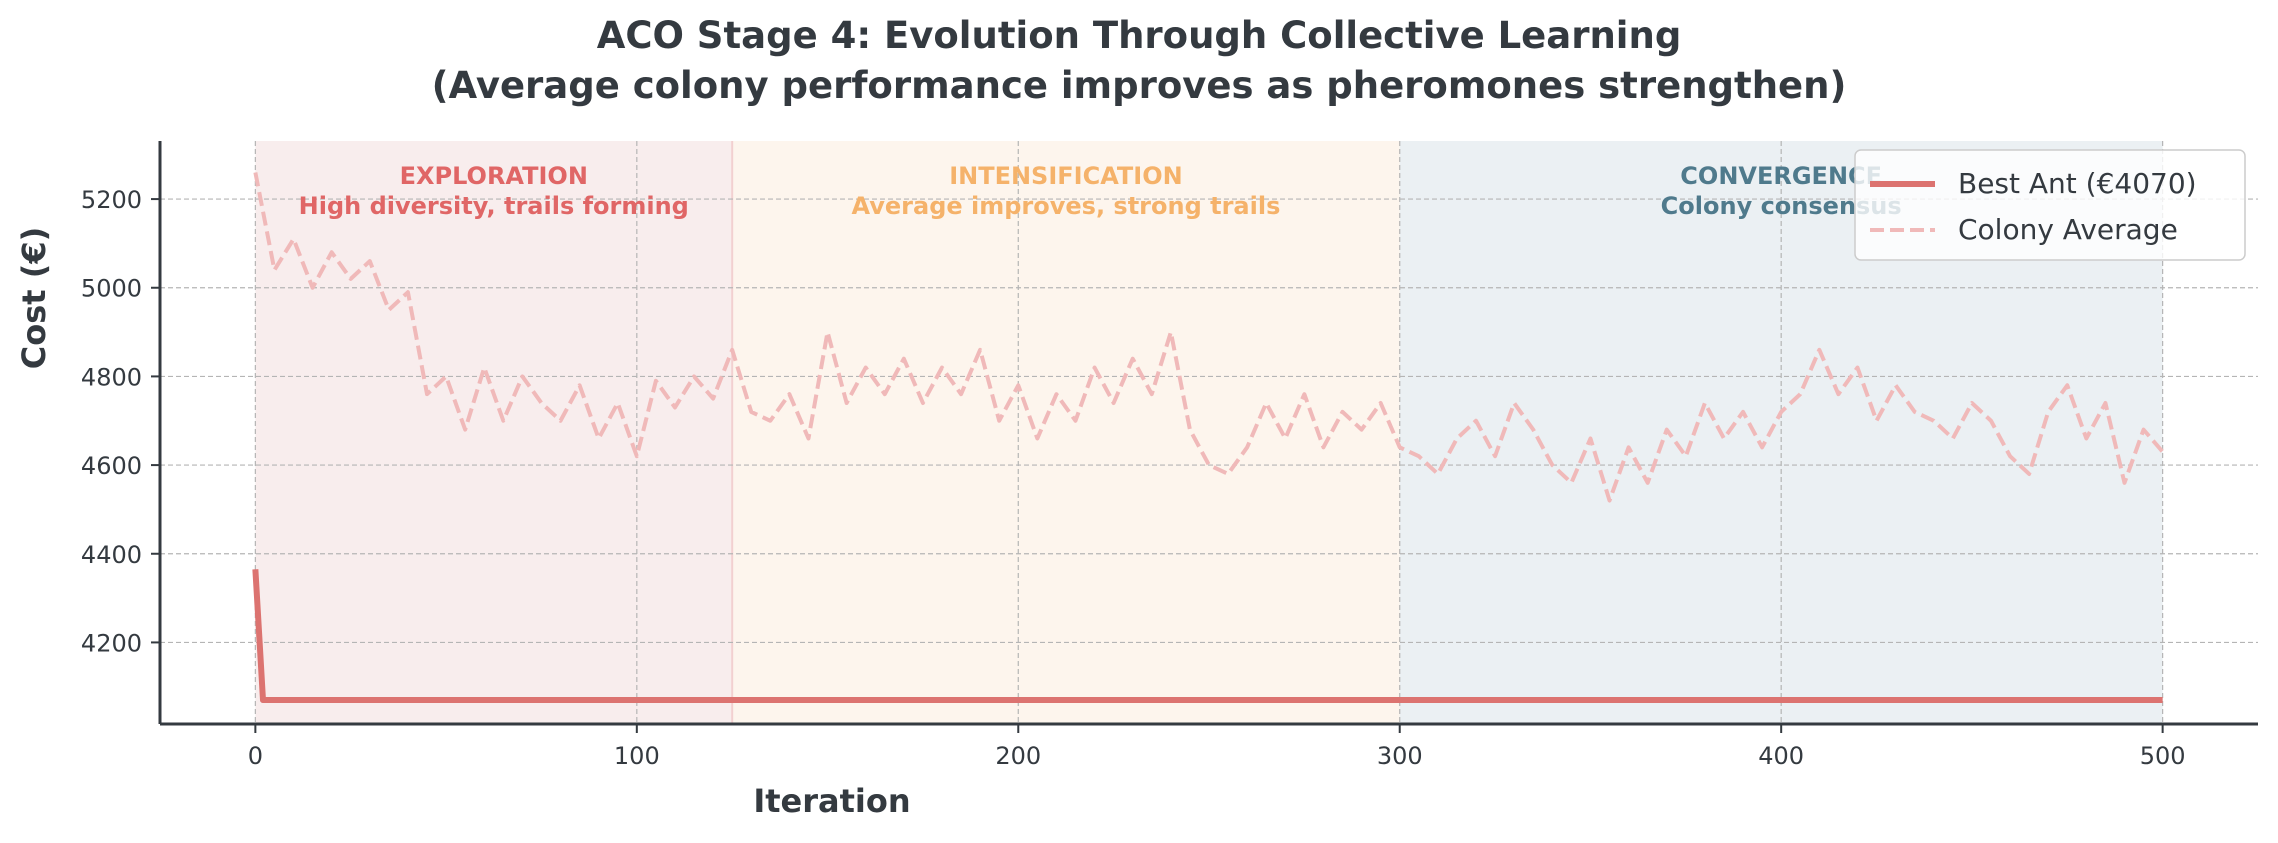  I want to click on region-sublabel-exploration: High diversity, trails forming, so click(494, 206).